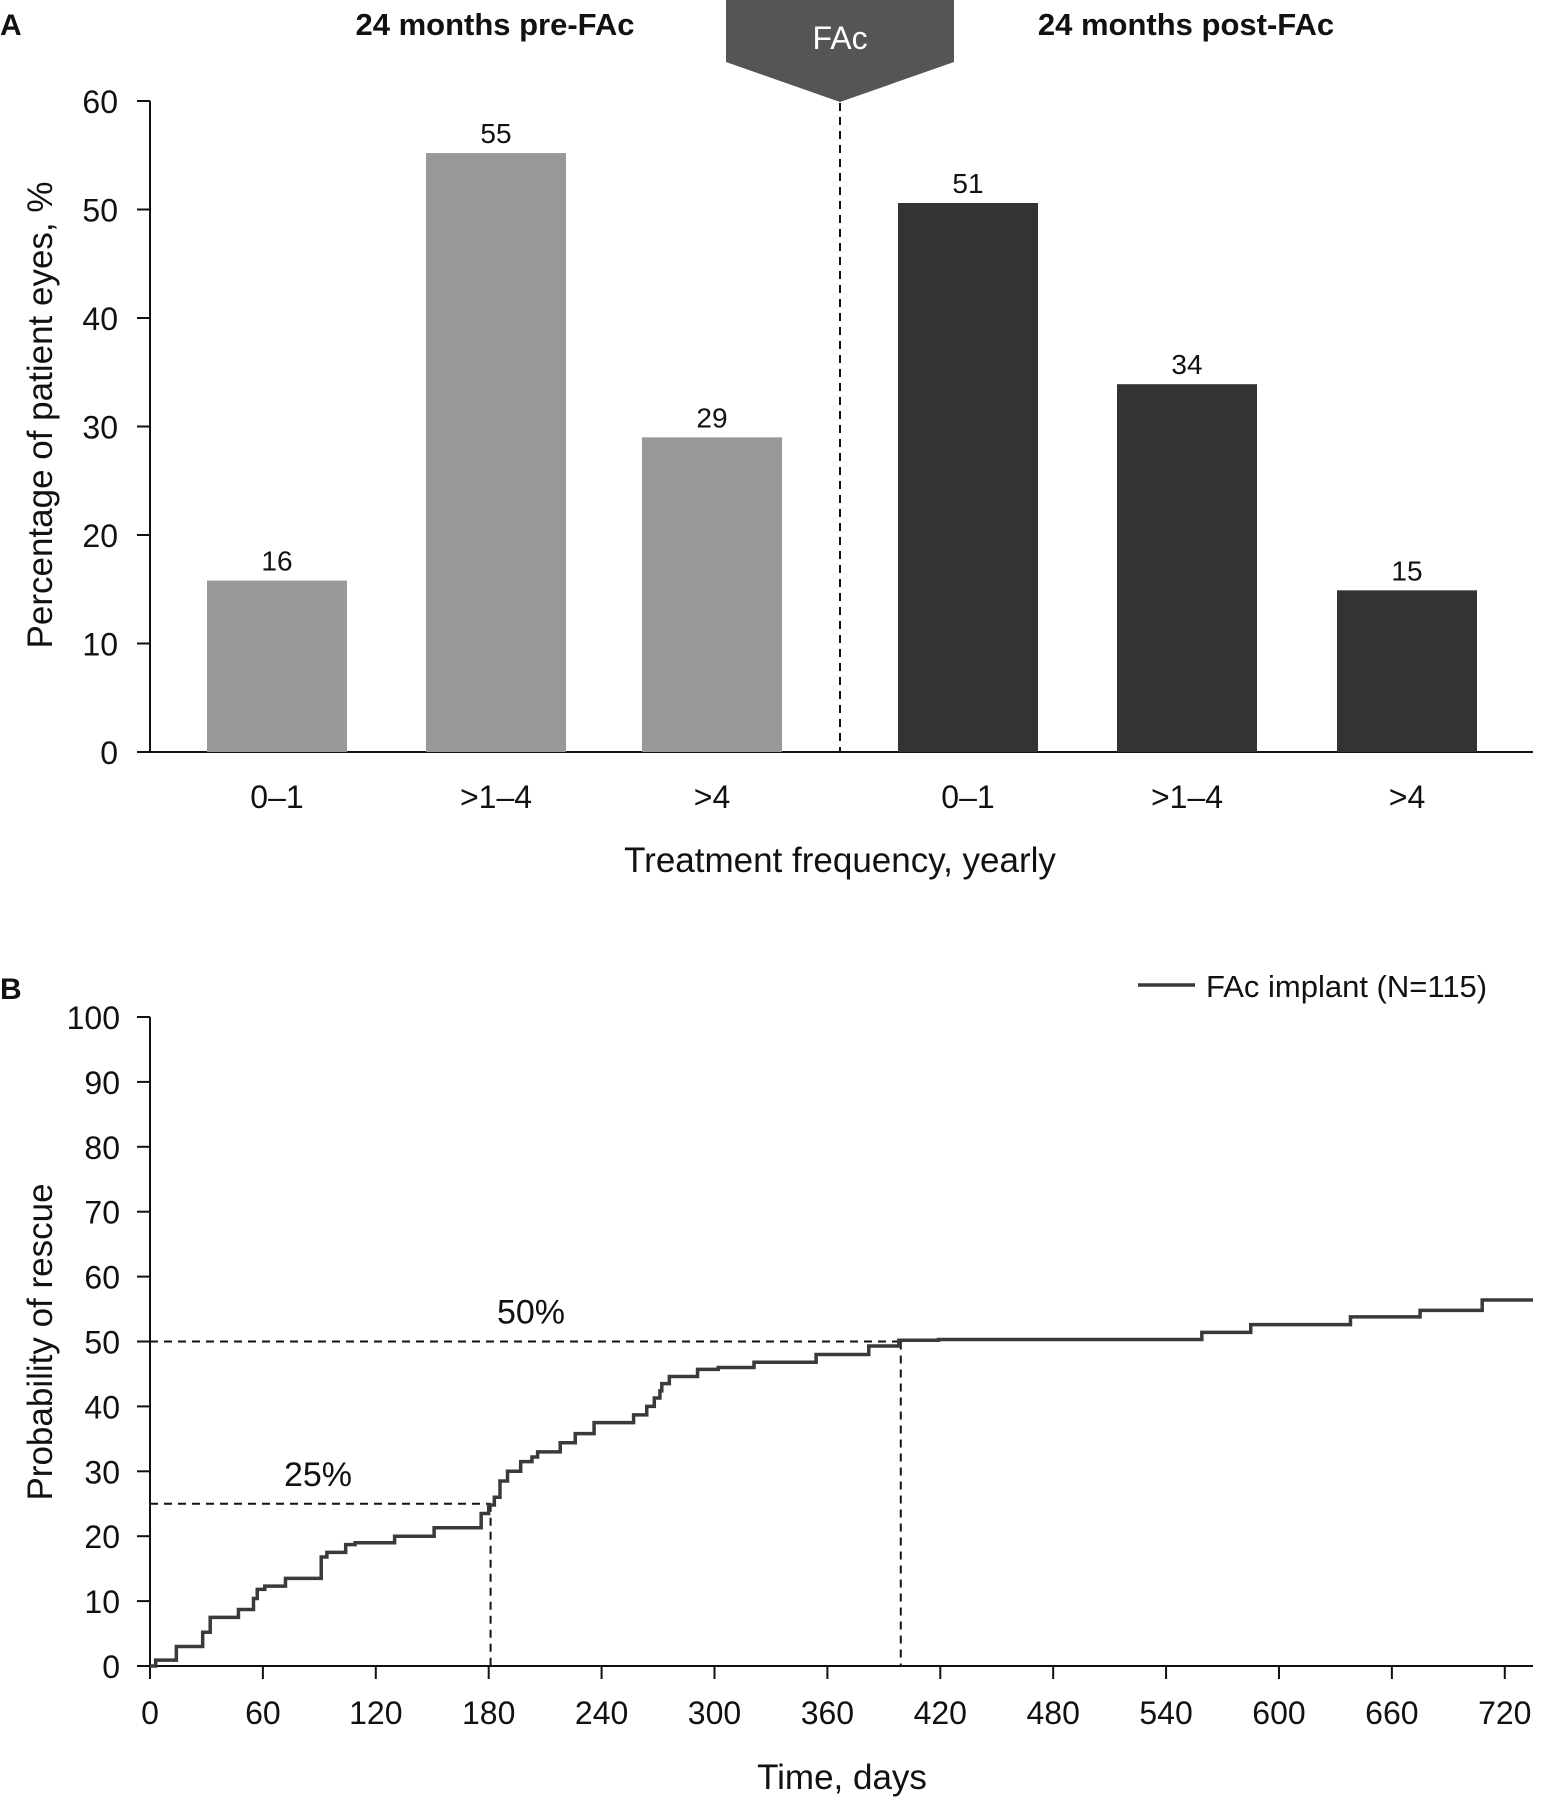  Describe the element at coordinates (1052, 1713) in the screenshot. I see `panel-b-x-tick-label: 480` at that location.